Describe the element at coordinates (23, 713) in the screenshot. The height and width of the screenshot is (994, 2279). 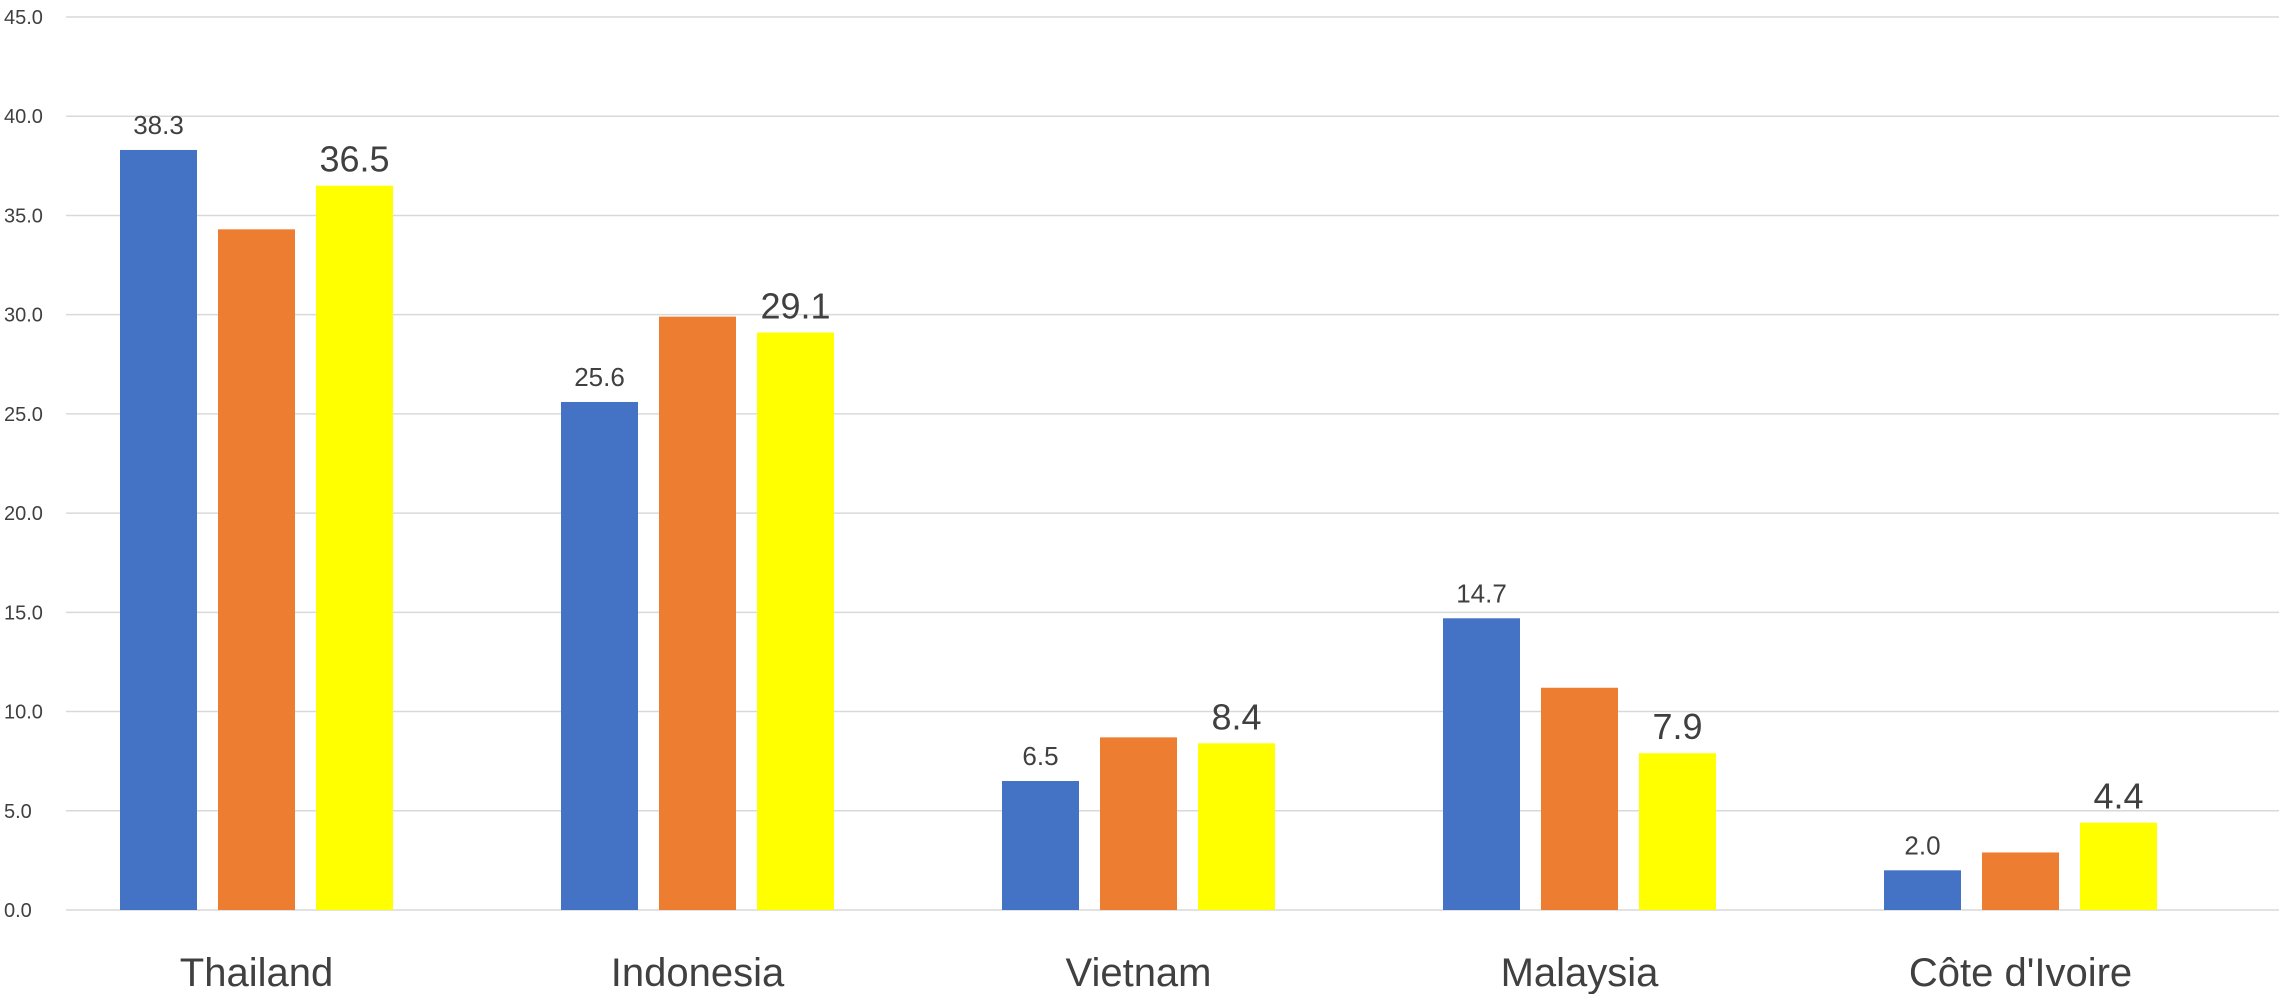
I see `y-tick-label: 10.0` at that location.